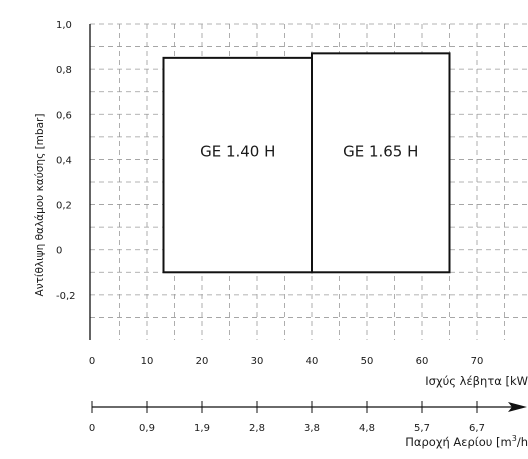  What do you see at coordinates (40, 205) in the screenshot?
I see `y-axis-label: Αντίθλιψη θαλάμου καύσης [mbar]` at bounding box center [40, 205].